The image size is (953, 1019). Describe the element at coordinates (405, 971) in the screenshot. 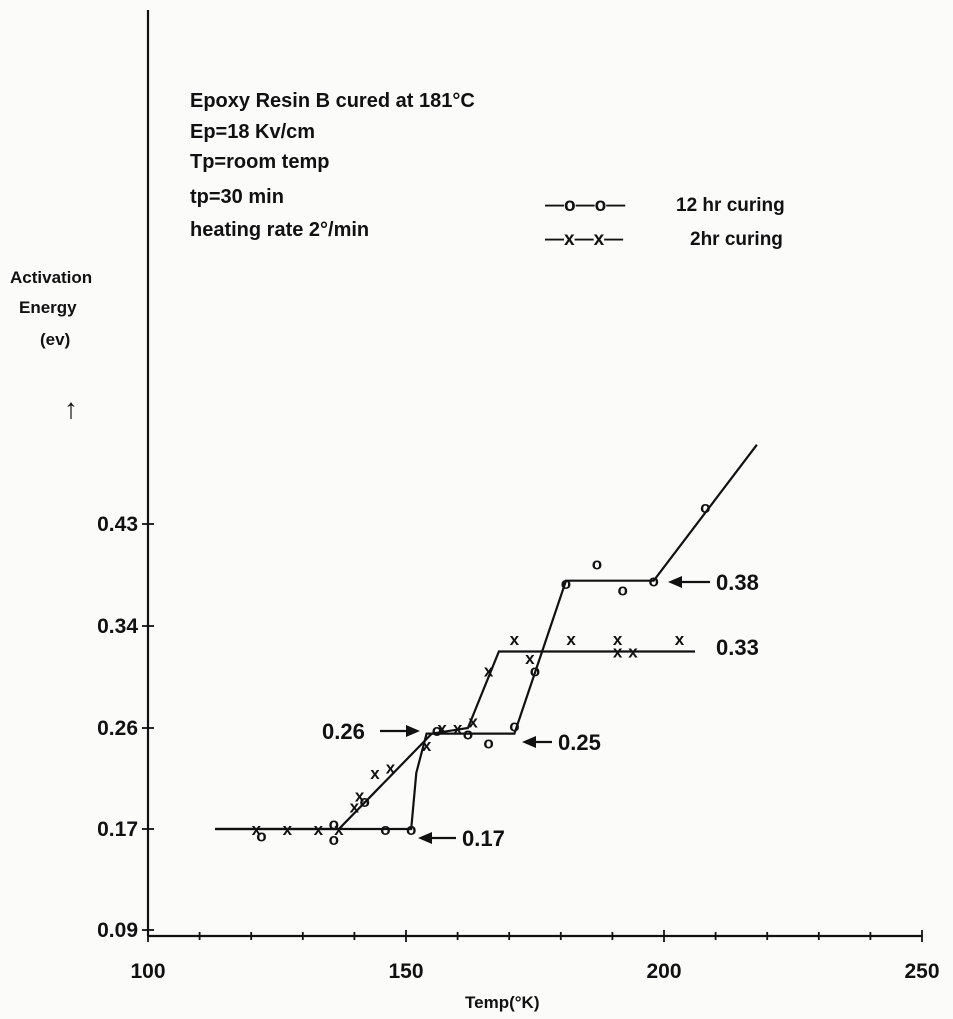

I see `x-tick-label: 150` at that location.